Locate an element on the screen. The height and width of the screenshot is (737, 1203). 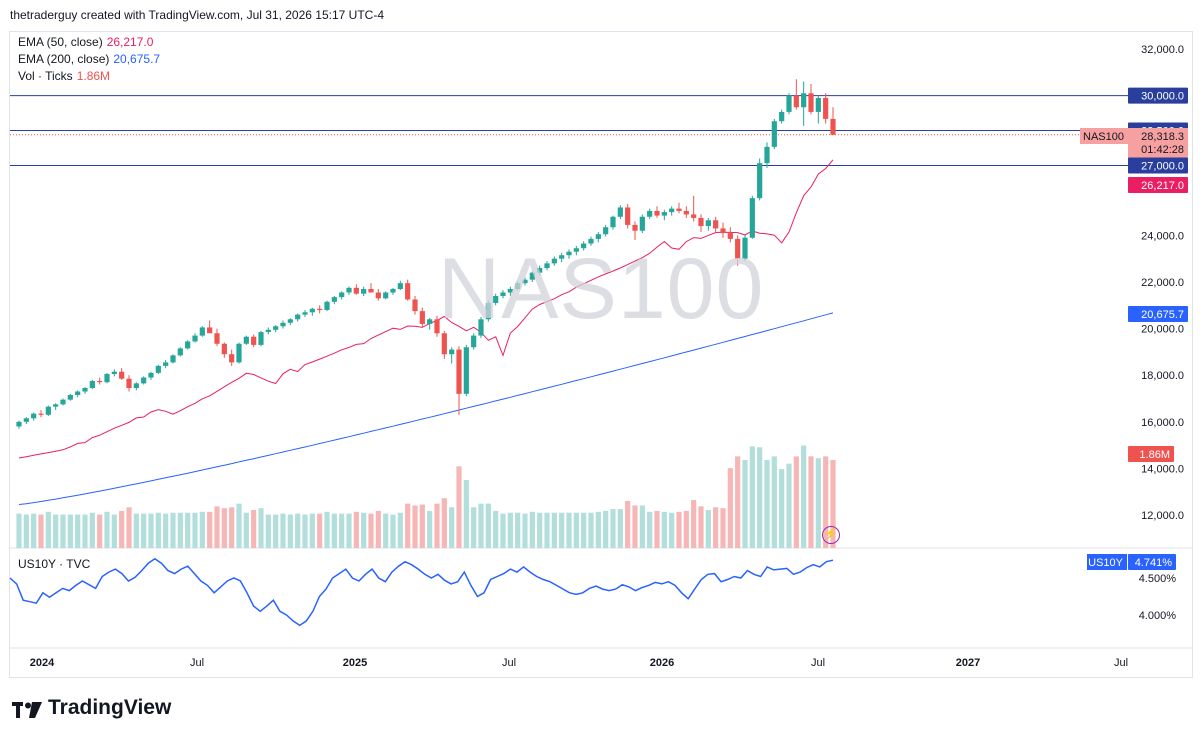
ema50-legend-label: EMA (50, close) is located at coordinates (60, 42).